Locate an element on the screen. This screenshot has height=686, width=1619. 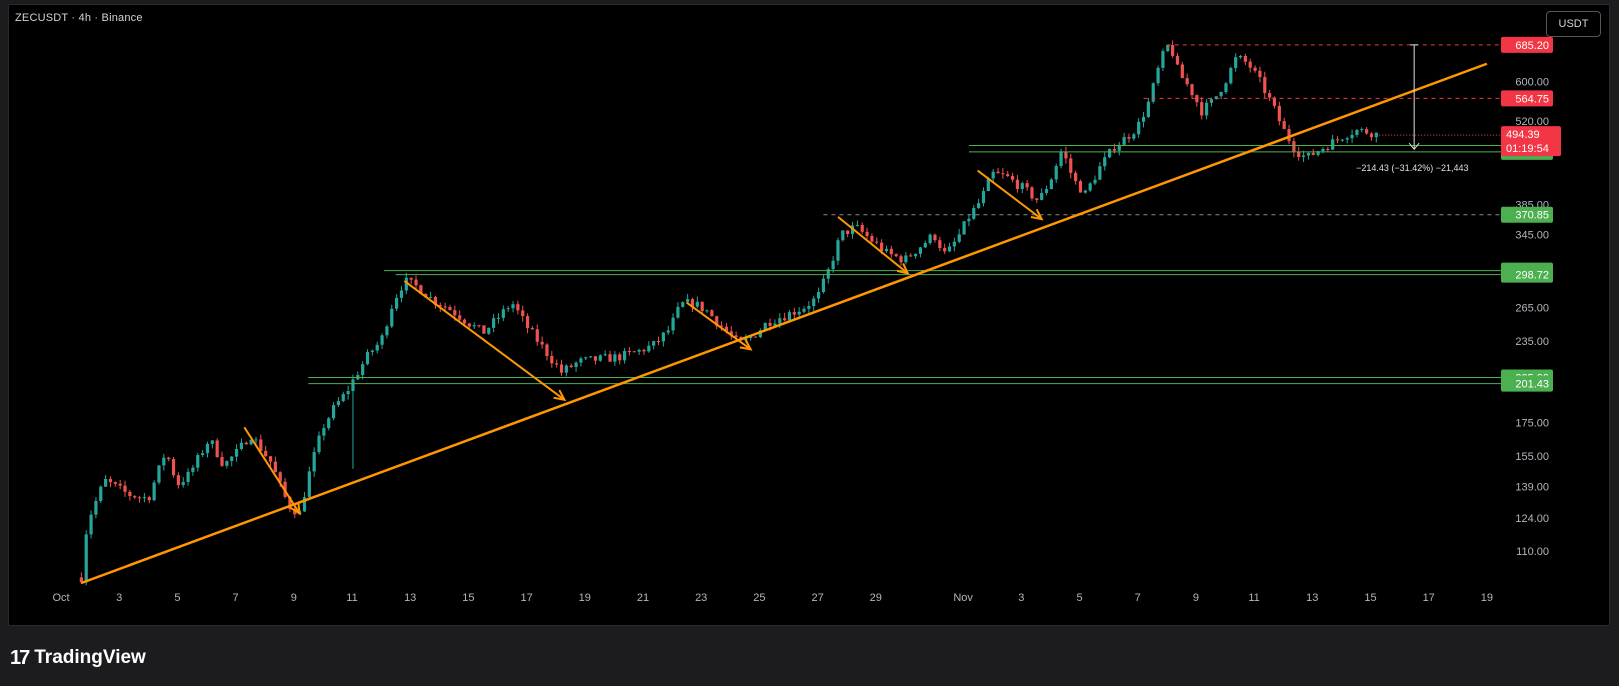
countdown-label: 01:19:54 is located at coordinates (1527, 149).